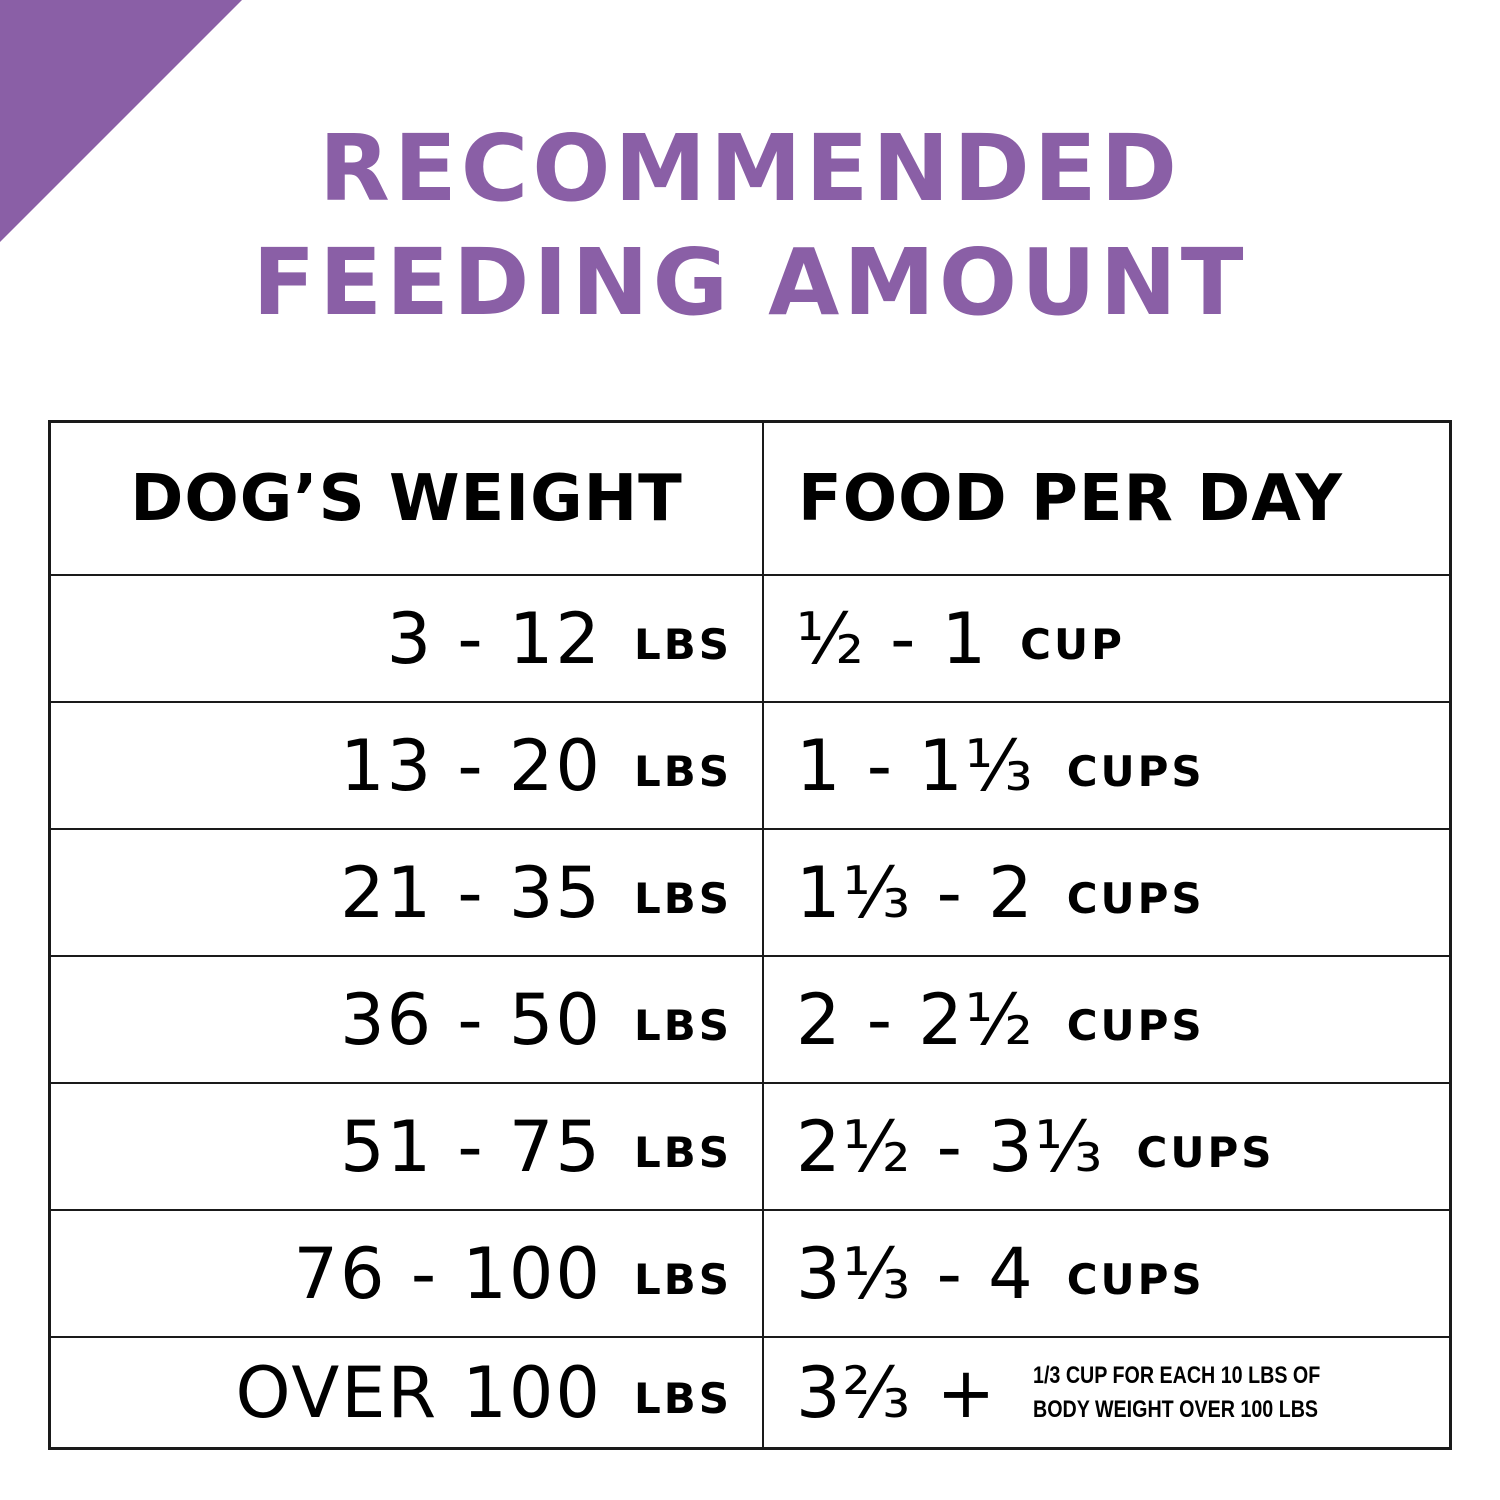 The height and width of the screenshot is (1500, 1500). What do you see at coordinates (897, 1392) in the screenshot?
I see `food-amount: 3⅔ +` at bounding box center [897, 1392].